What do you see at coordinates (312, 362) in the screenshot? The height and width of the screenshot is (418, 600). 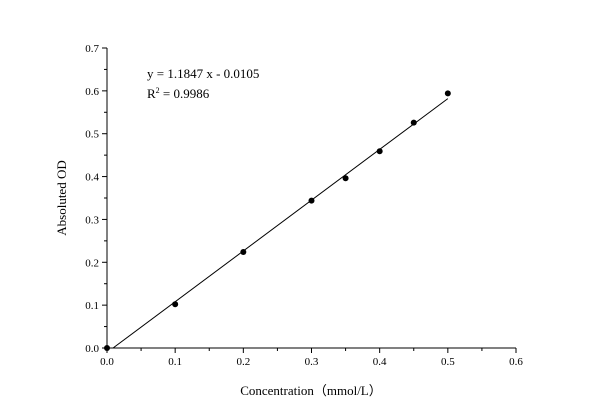 I see `x-tick-label: 0.3` at bounding box center [312, 362].